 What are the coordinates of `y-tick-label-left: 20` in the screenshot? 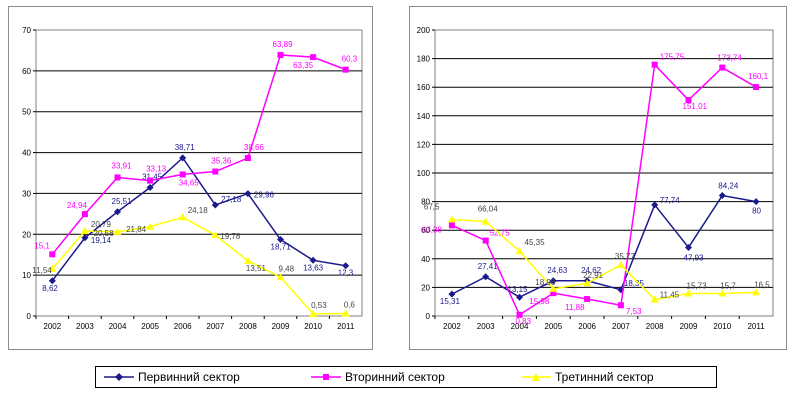 It's located at (26, 234).